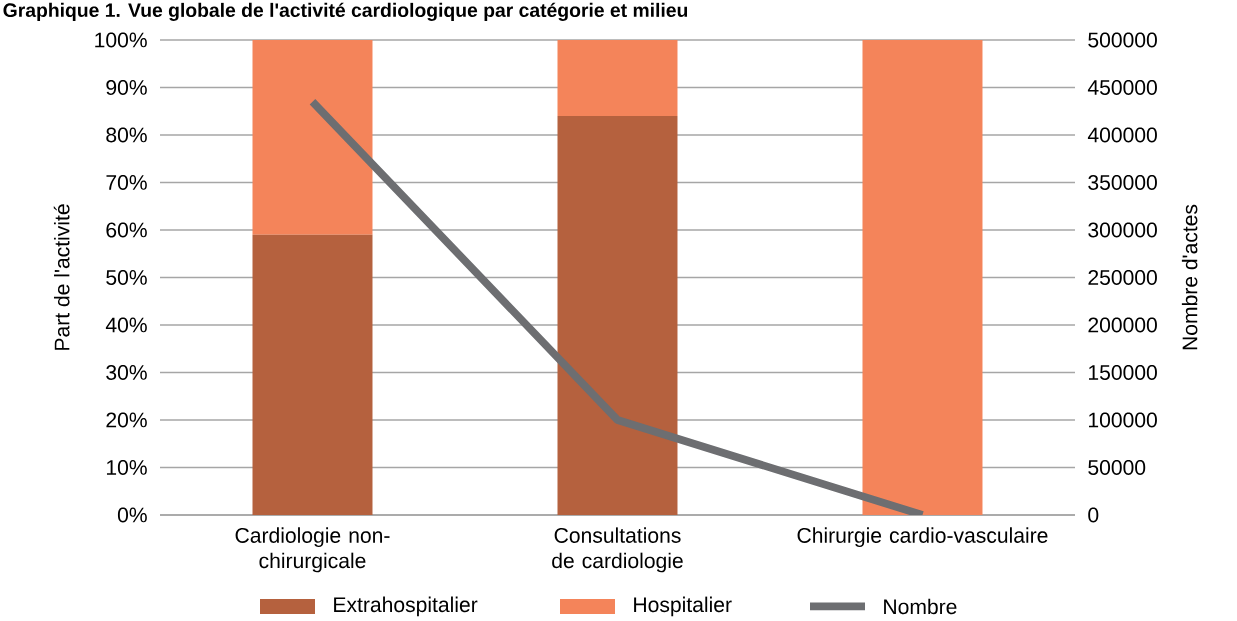  What do you see at coordinates (126, 325) in the screenshot?
I see `y-tick-label: 40%` at bounding box center [126, 325].